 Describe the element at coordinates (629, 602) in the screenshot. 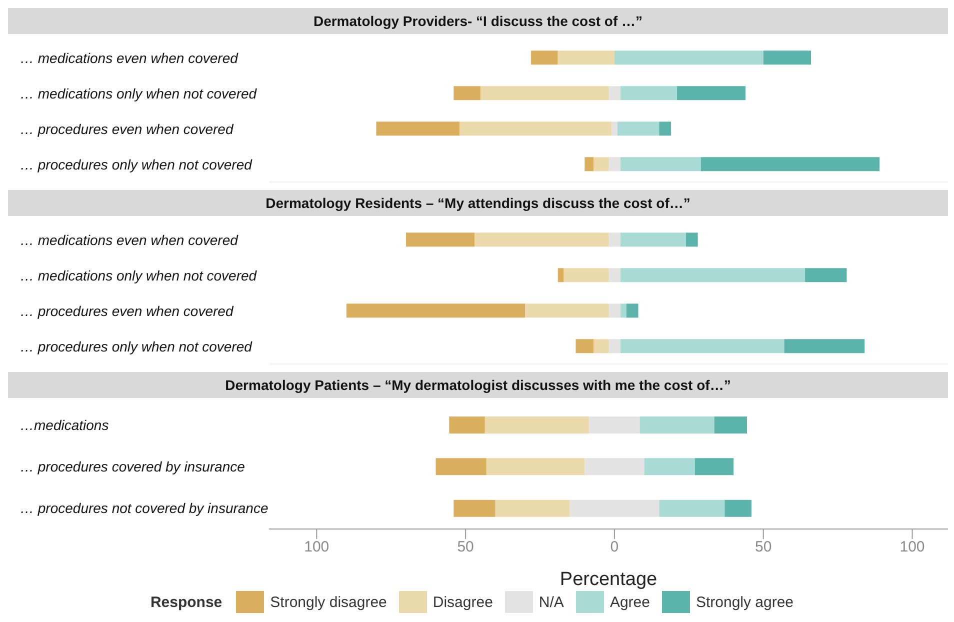

I see `legend-label: Agree` at that location.